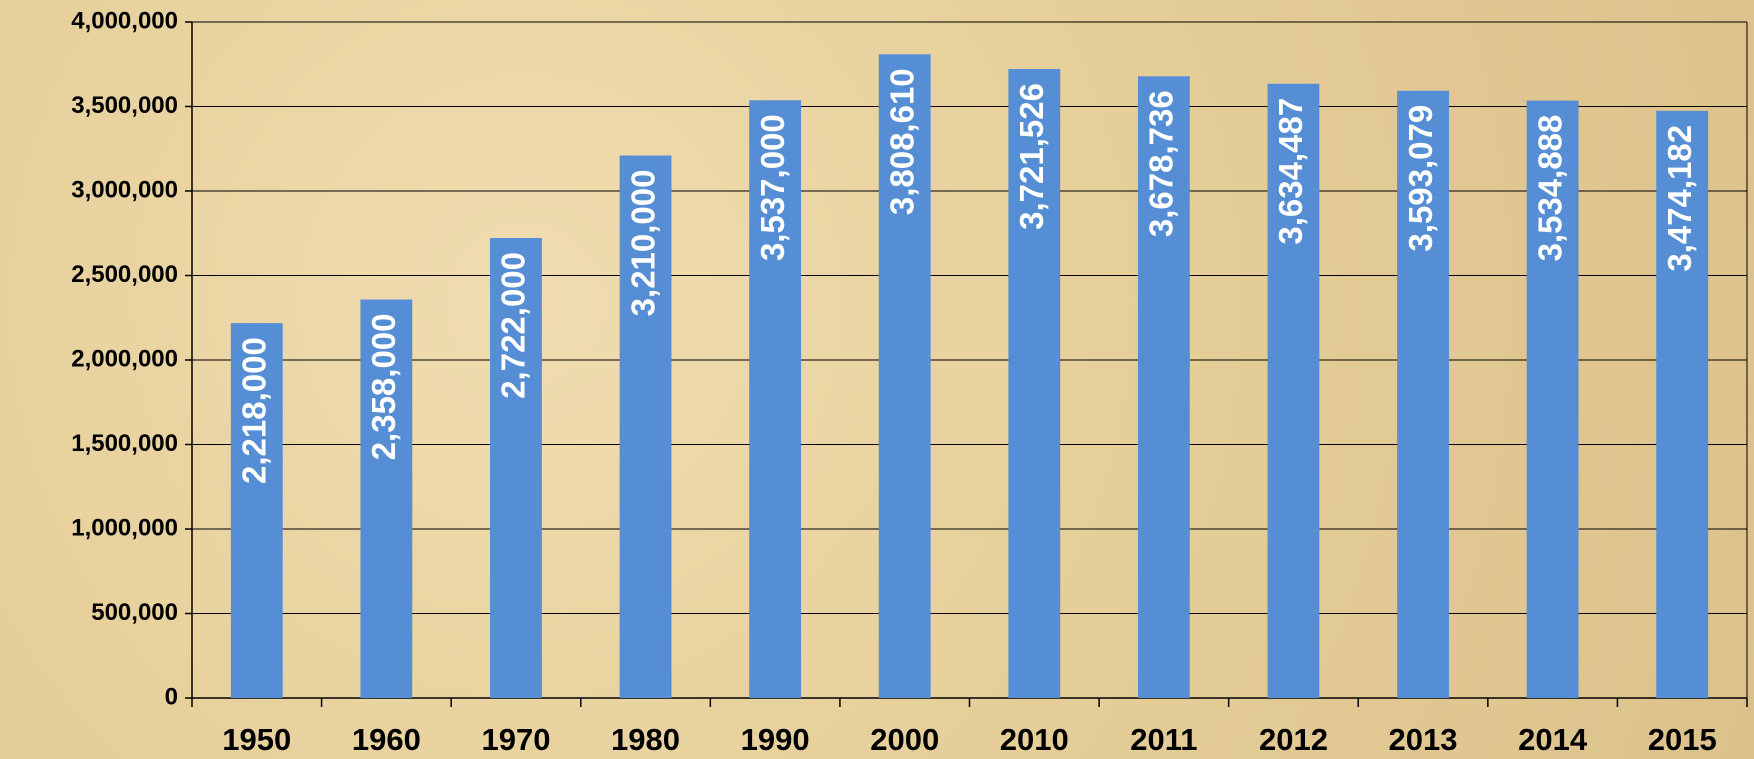 This screenshot has height=759, width=1754. Describe the element at coordinates (1553, 739) in the screenshot. I see `x-tick-label: 2014` at that location.